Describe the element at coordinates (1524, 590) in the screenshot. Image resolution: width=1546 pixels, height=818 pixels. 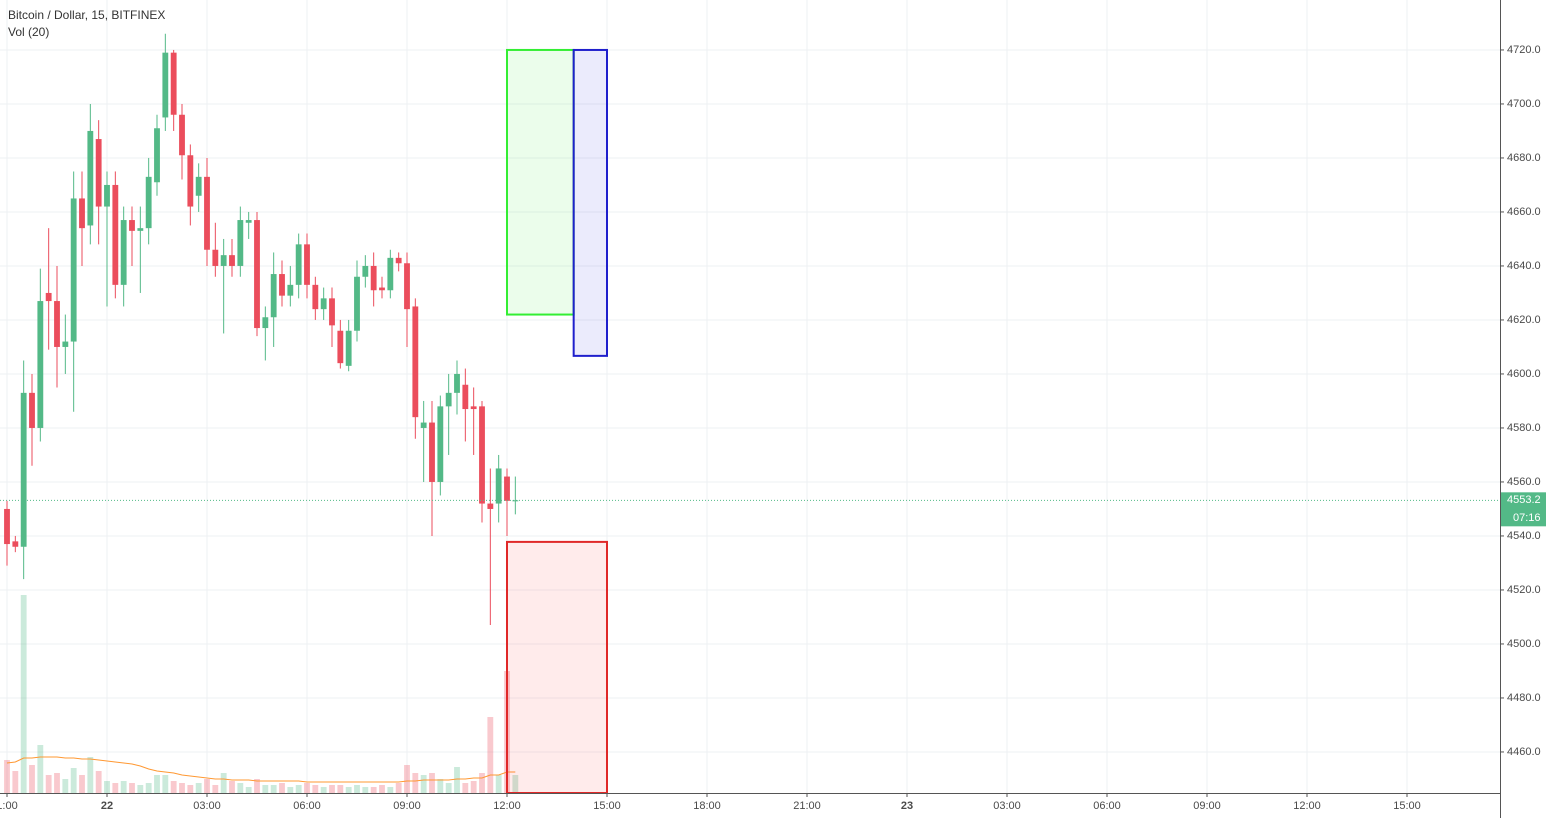
I see `y-tick-label: 4520.0` at that location.